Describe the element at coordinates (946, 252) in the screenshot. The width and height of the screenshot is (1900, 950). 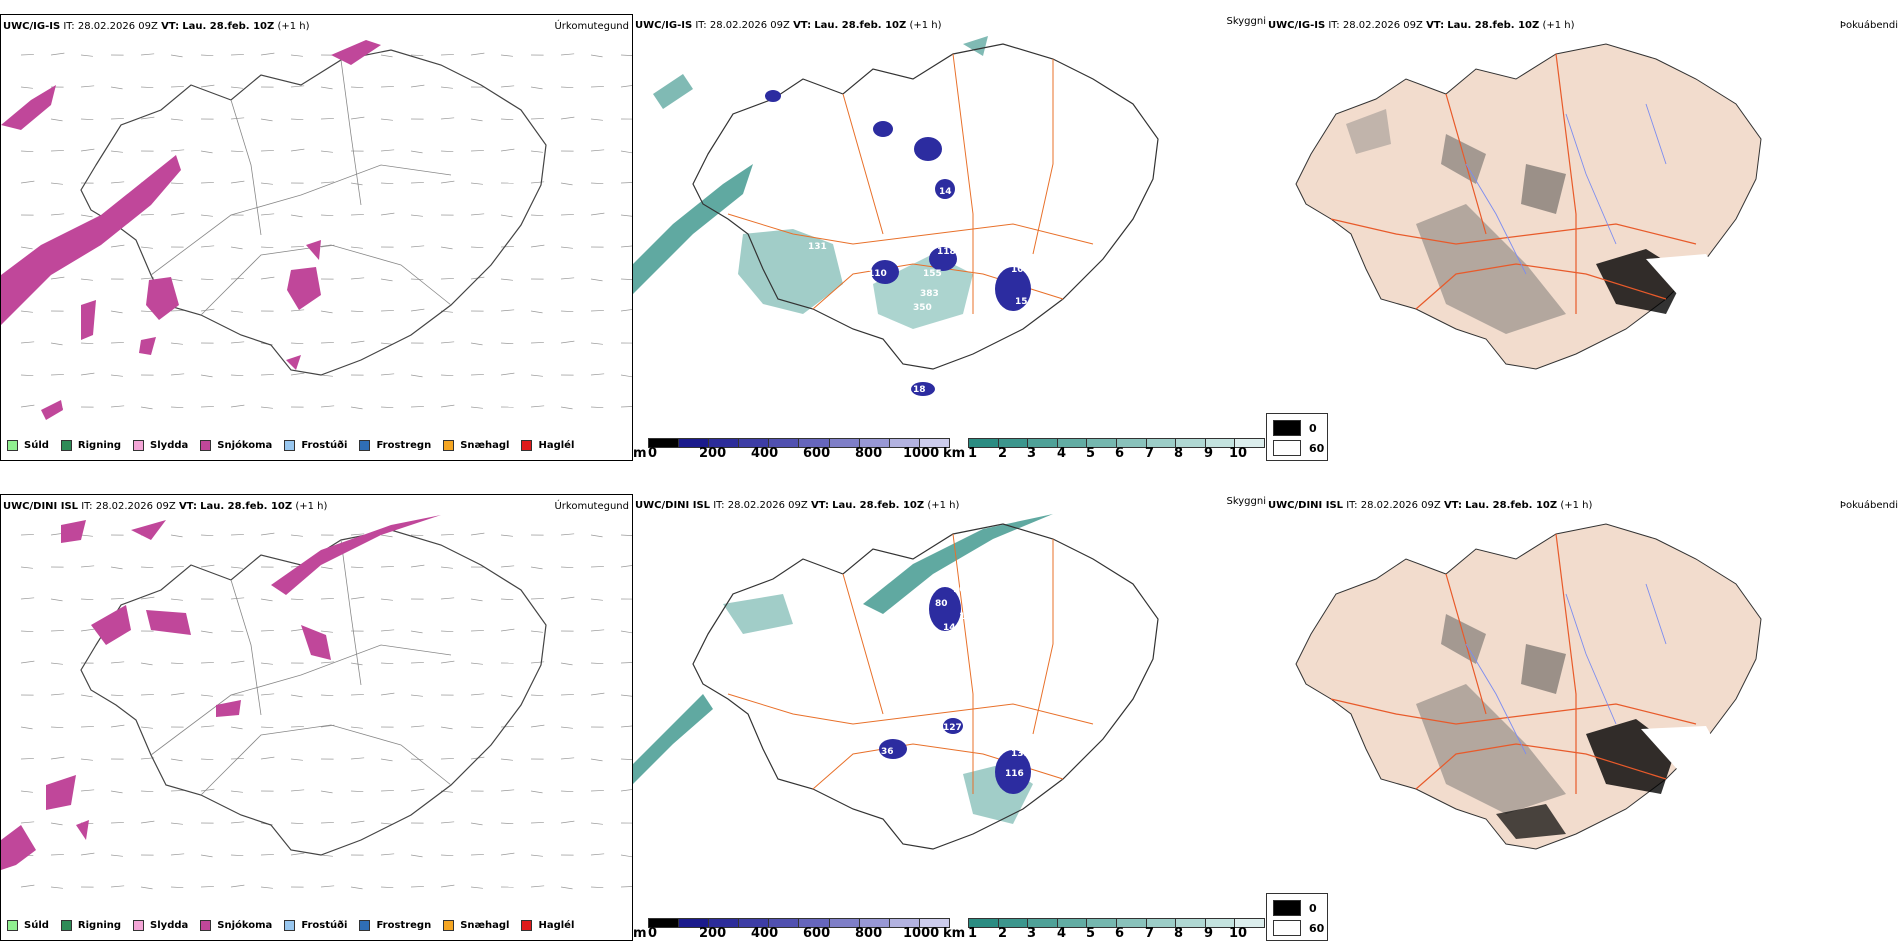
I see `cloud-label: 118` at that location.